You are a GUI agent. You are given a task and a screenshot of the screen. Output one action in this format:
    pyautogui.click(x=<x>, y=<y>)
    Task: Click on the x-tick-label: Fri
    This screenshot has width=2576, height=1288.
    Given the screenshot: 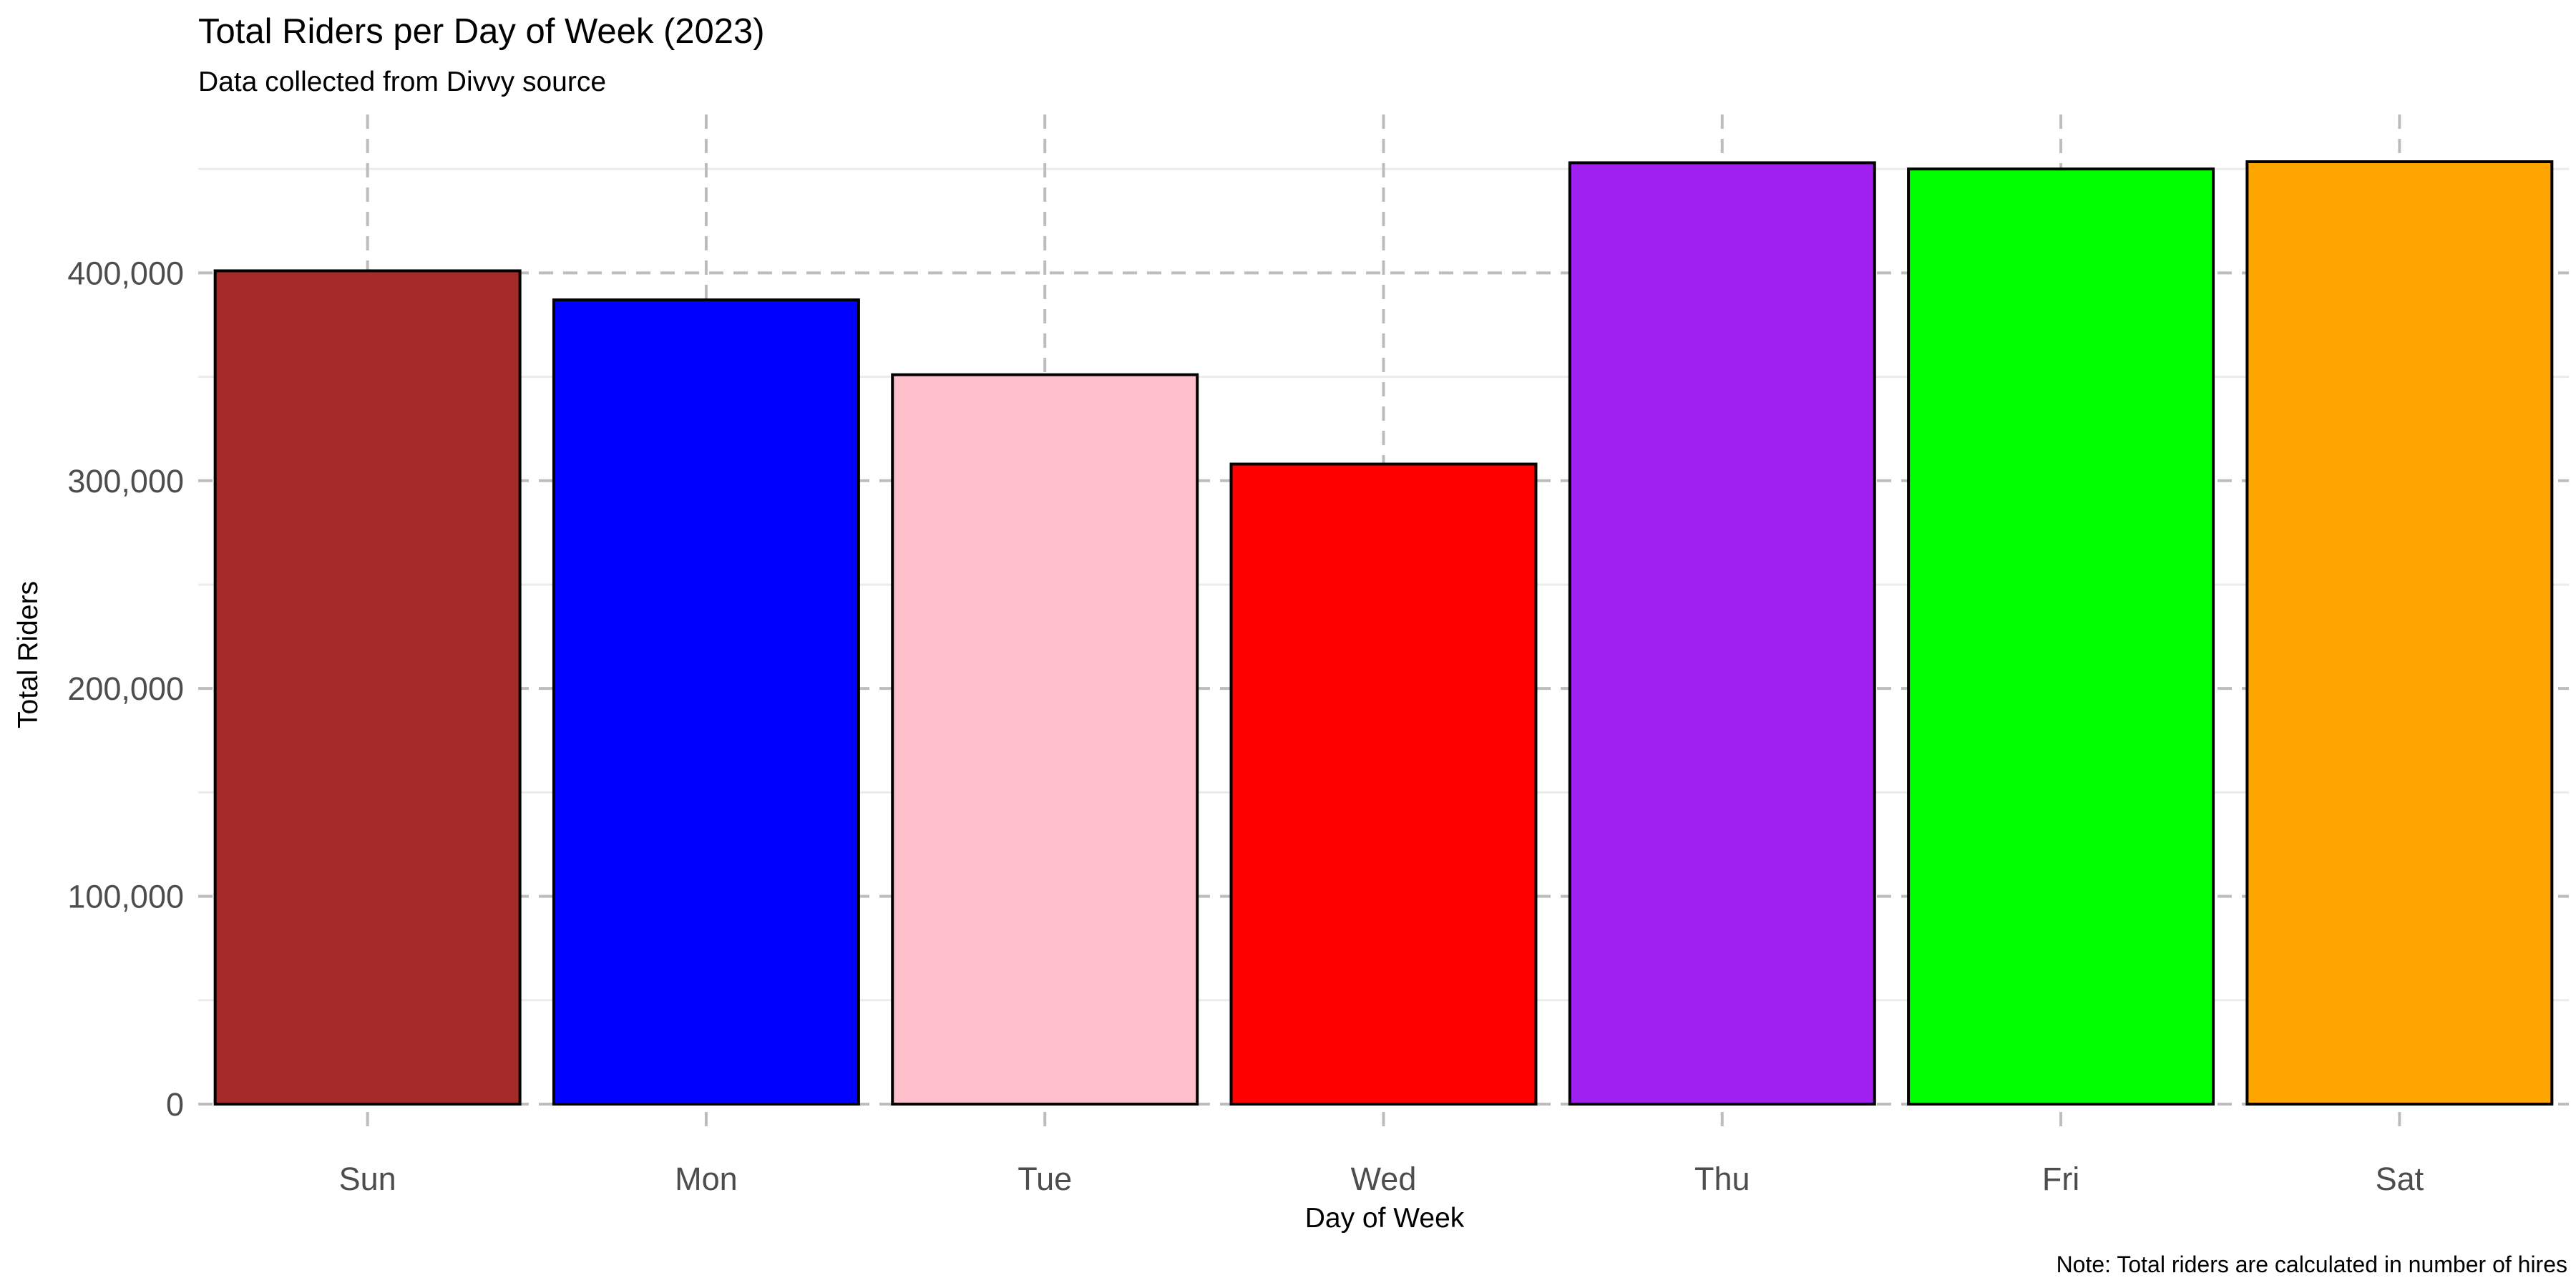 What is the action you would take?
    pyautogui.click(x=2060, y=1179)
    